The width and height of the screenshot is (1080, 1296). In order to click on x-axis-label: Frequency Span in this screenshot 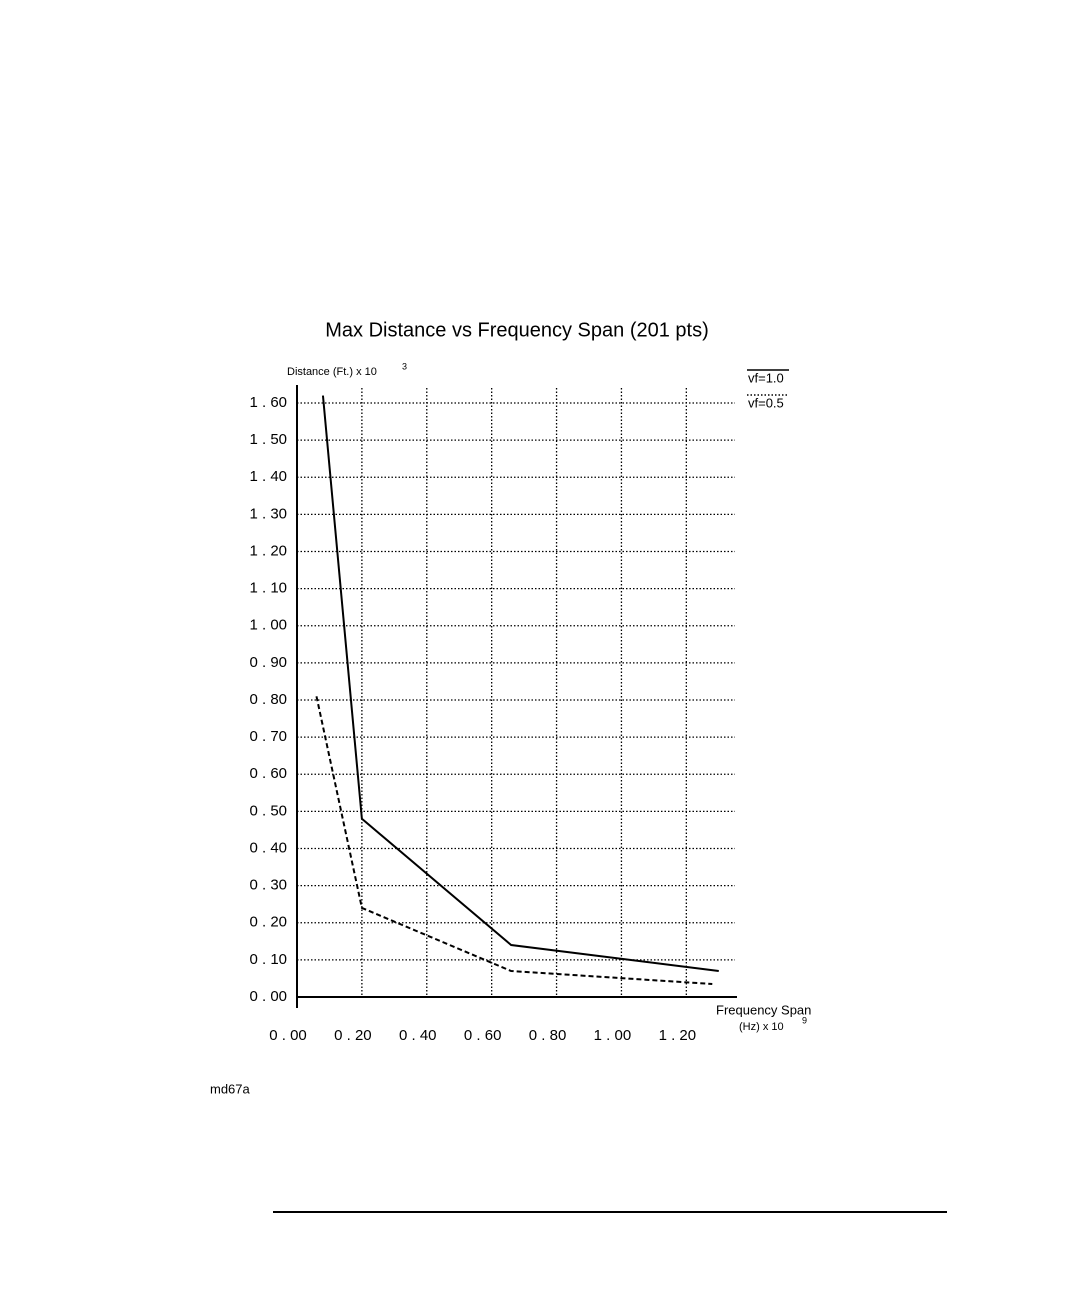, I will do `click(763, 1009)`.